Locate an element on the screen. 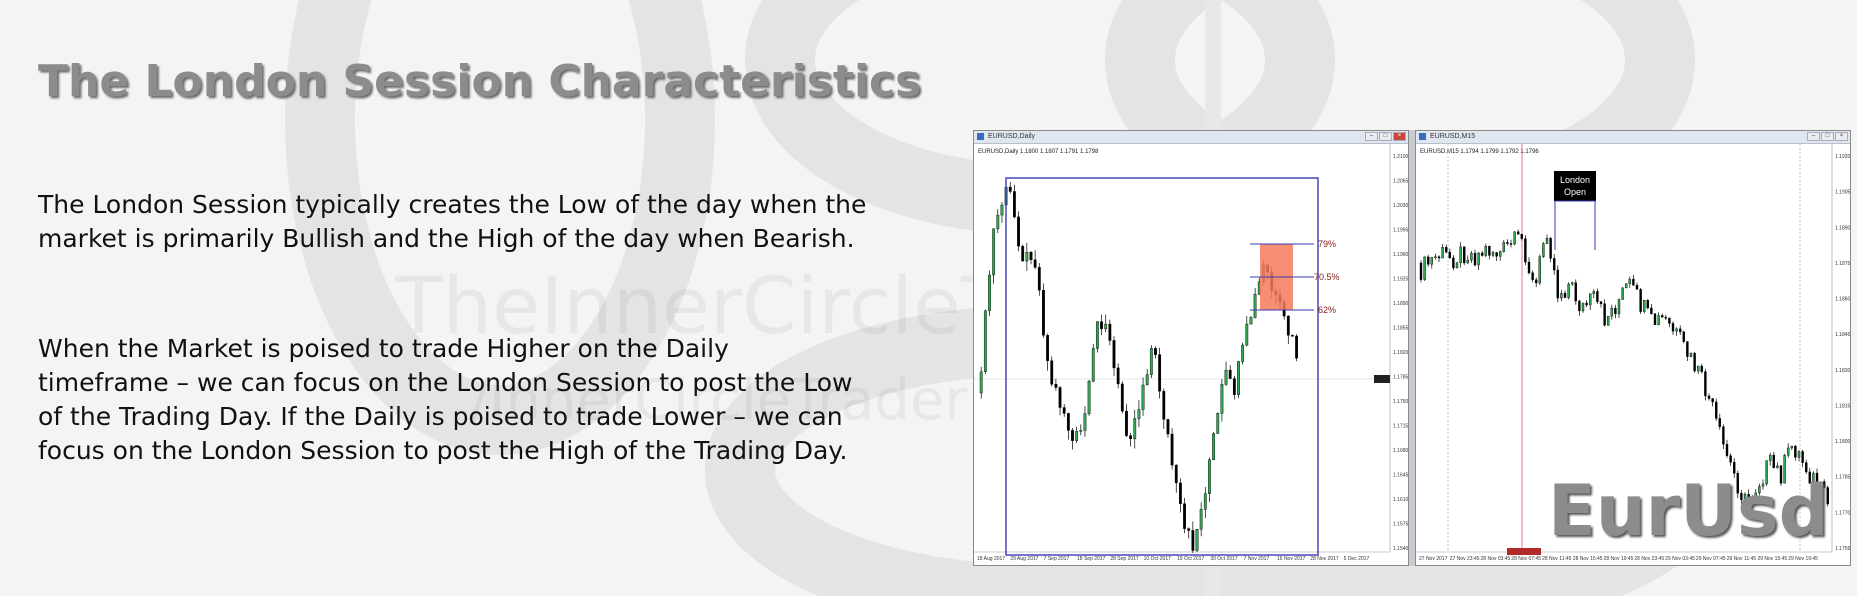  date-tick-label: 28 Nov 2017 is located at coordinates (1324, 559).